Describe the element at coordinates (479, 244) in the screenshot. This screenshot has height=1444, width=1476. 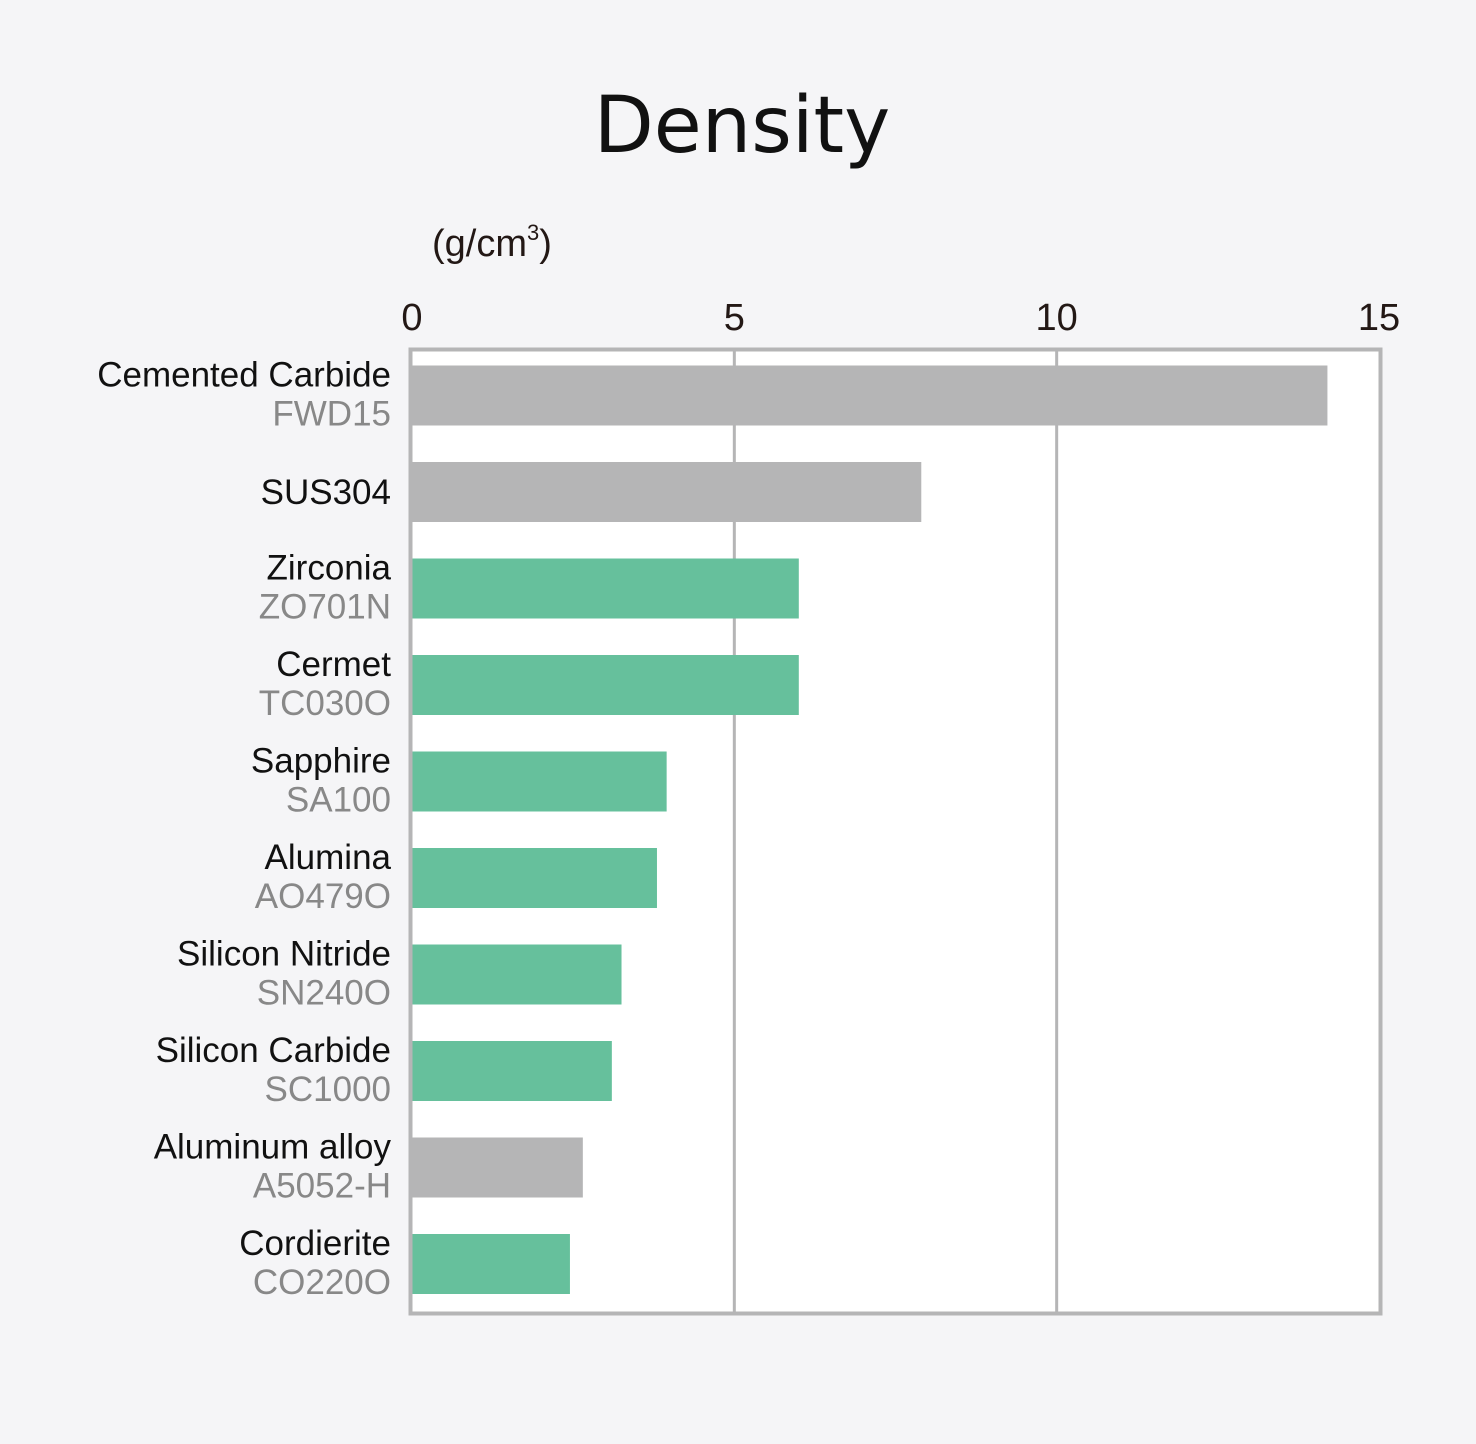
I see `unit-label-prefix: (g/cm` at that location.